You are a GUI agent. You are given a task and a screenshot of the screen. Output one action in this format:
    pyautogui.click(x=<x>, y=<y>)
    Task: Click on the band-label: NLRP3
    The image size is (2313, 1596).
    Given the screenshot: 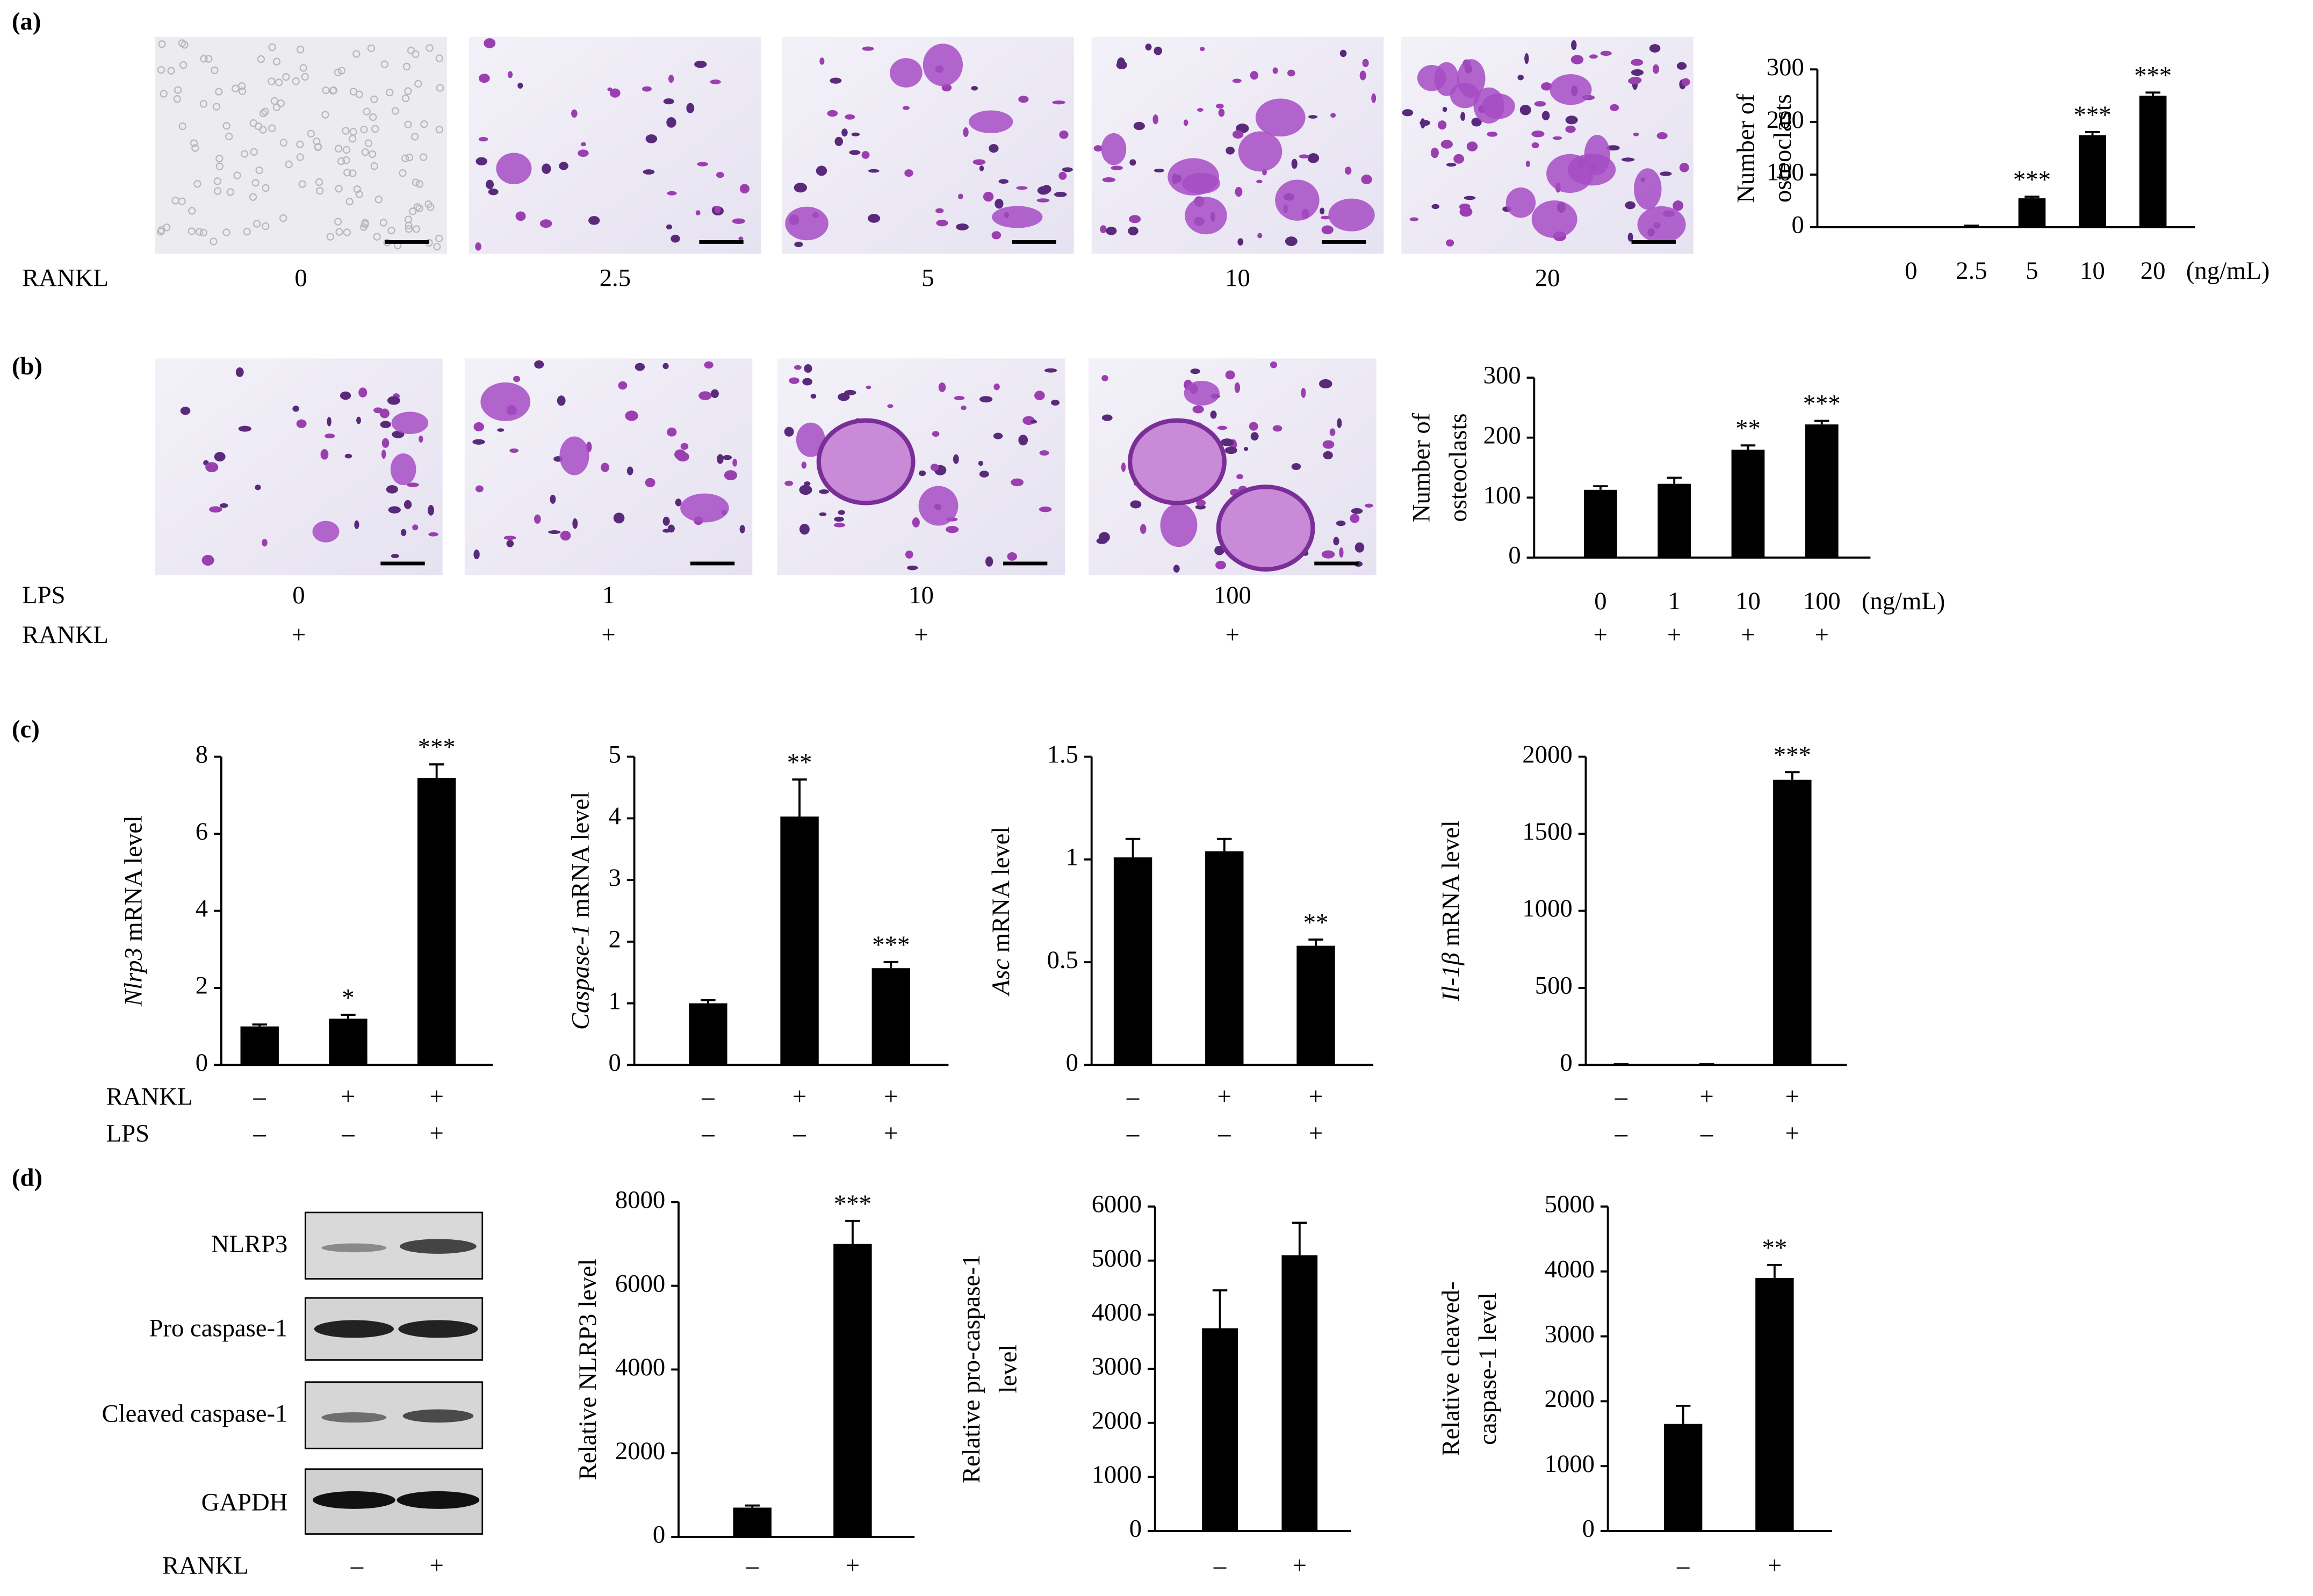 What is the action you would take?
    pyautogui.click(x=250, y=1244)
    